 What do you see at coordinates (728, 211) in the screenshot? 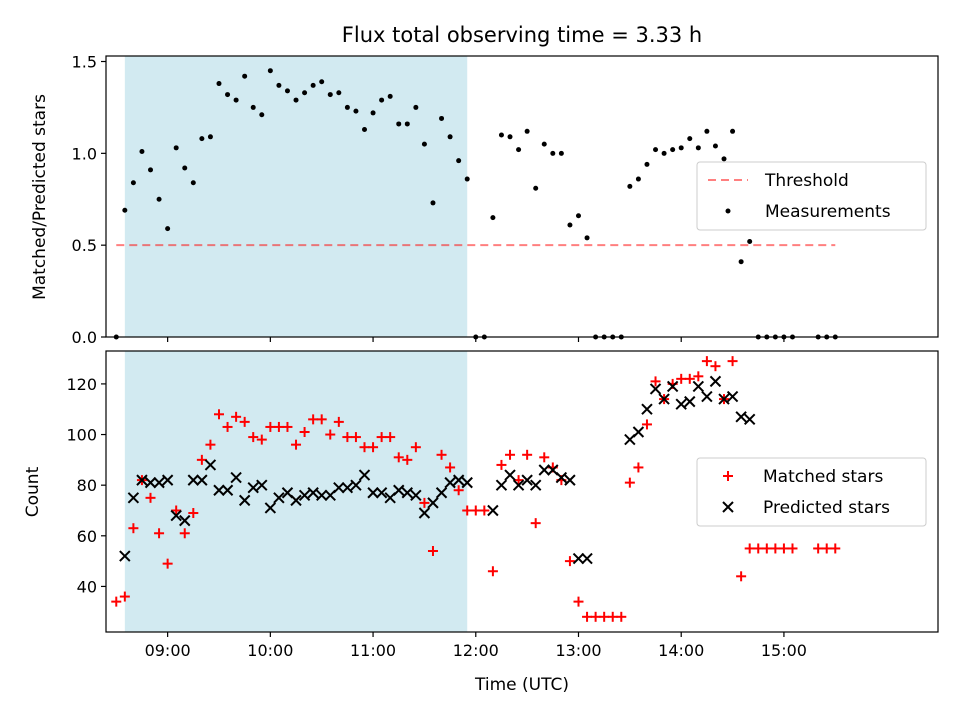
I see `legend-measurement-swatch` at bounding box center [728, 211].